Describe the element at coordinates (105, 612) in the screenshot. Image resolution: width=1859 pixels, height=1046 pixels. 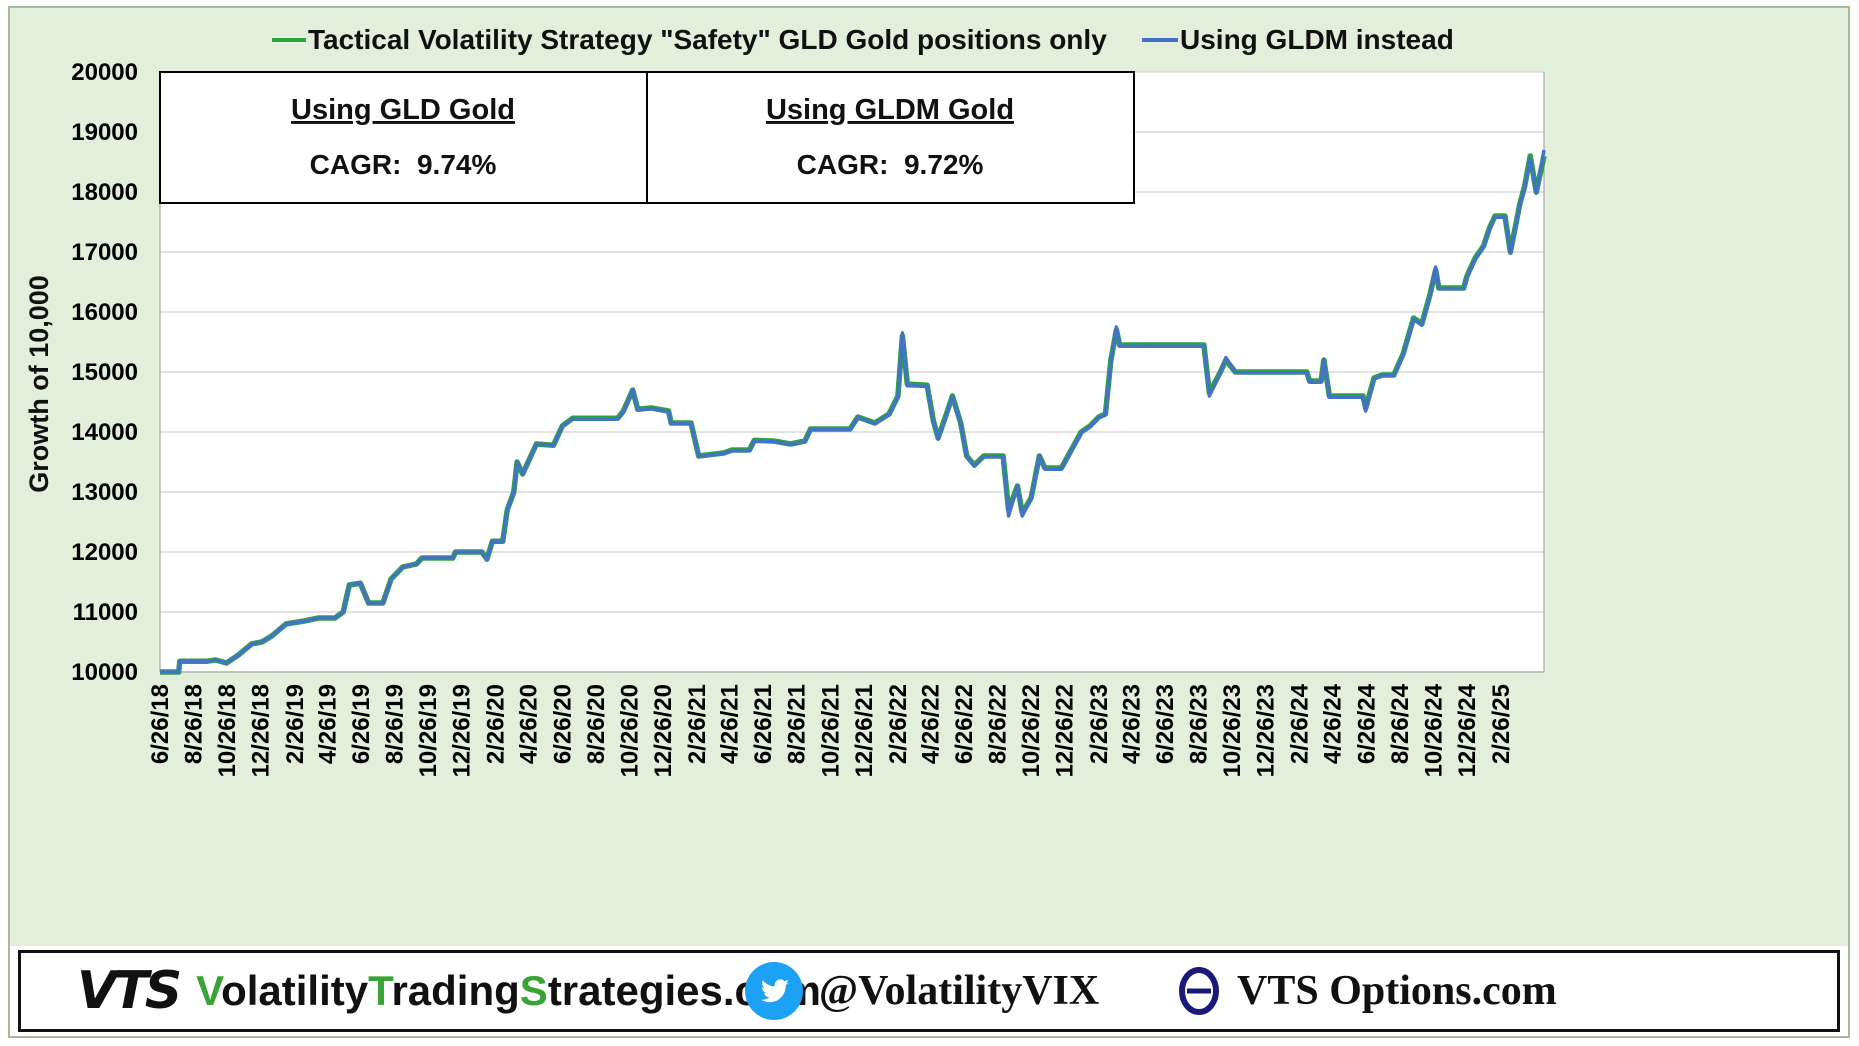
I see `y-tick-label: 11000` at that location.